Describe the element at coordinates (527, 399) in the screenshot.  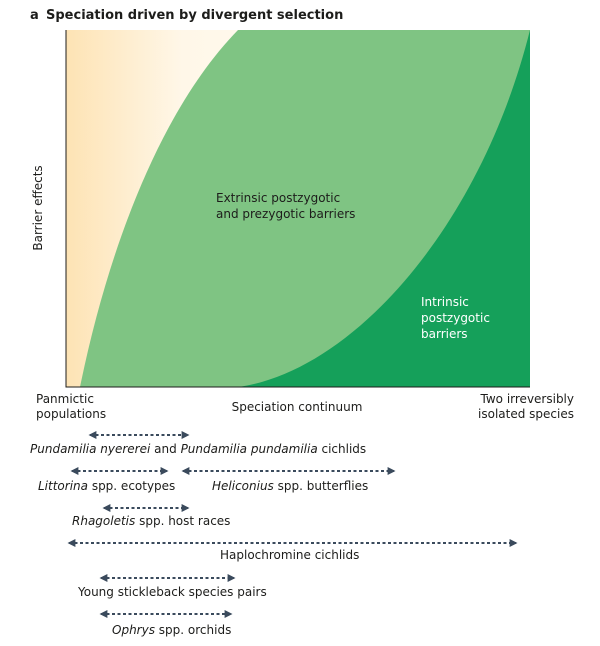
I see `x-right-label: Two irreversibly` at that location.